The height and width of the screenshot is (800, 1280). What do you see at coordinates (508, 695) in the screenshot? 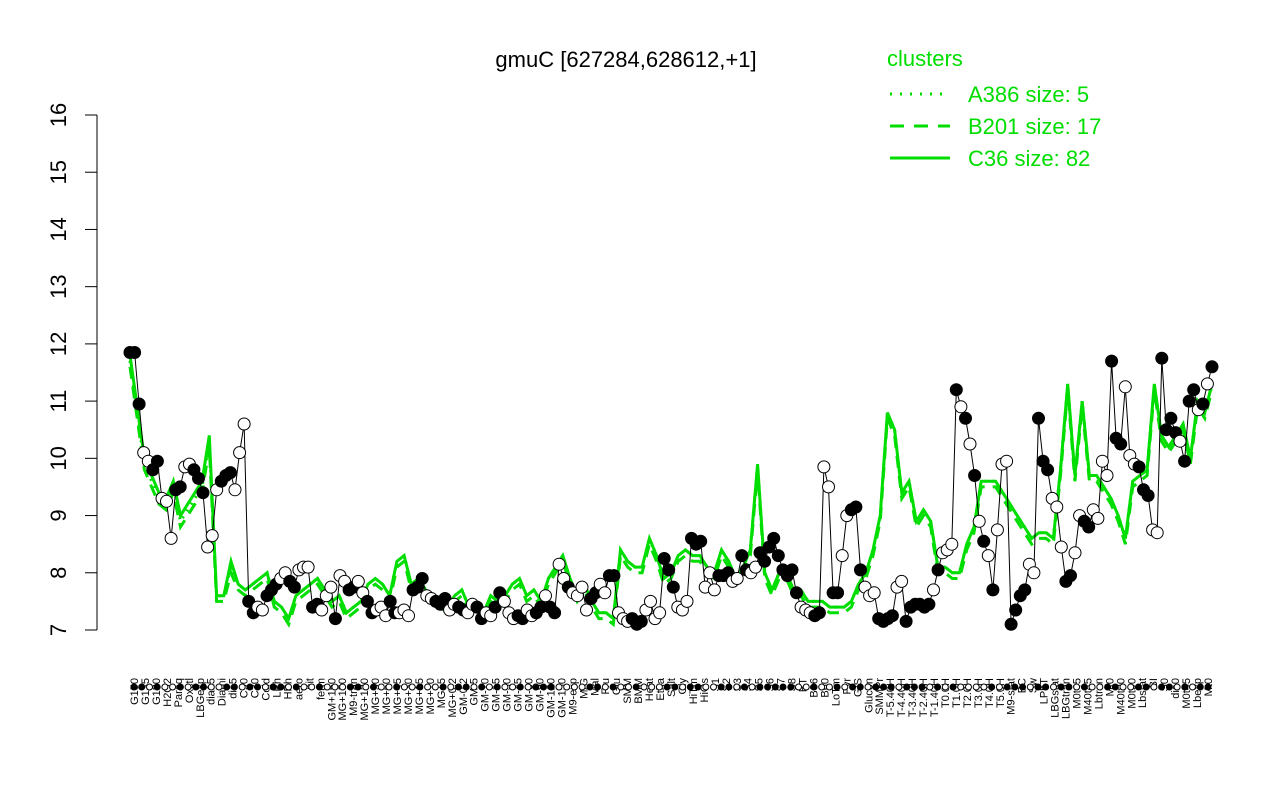
I see `x-tick-label: GM-30` at bounding box center [508, 695].